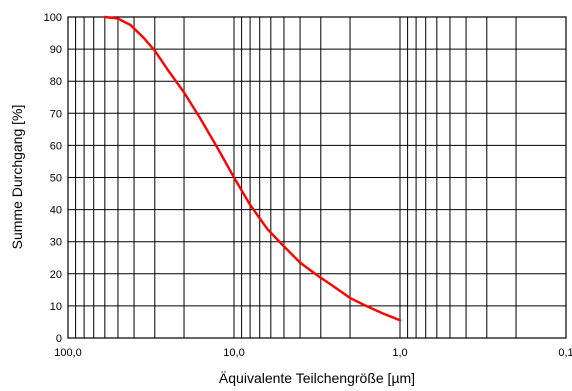 The height and width of the screenshot is (391, 572). Describe the element at coordinates (56, 211) in the screenshot. I see `y-tick-label: 40` at that location.